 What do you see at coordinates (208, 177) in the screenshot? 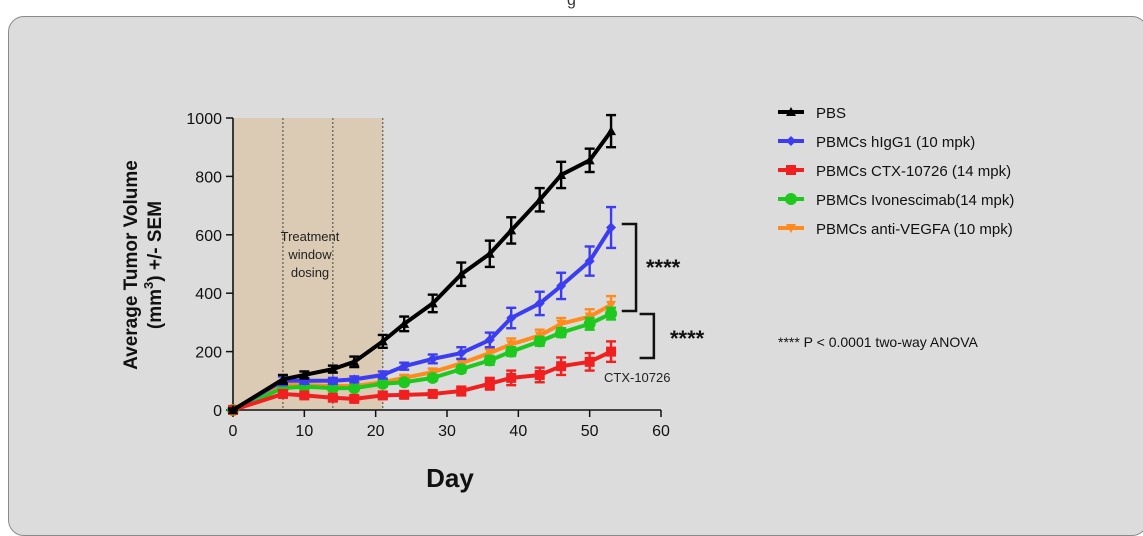
I see `y-tick-label-800: 800` at bounding box center [208, 177].